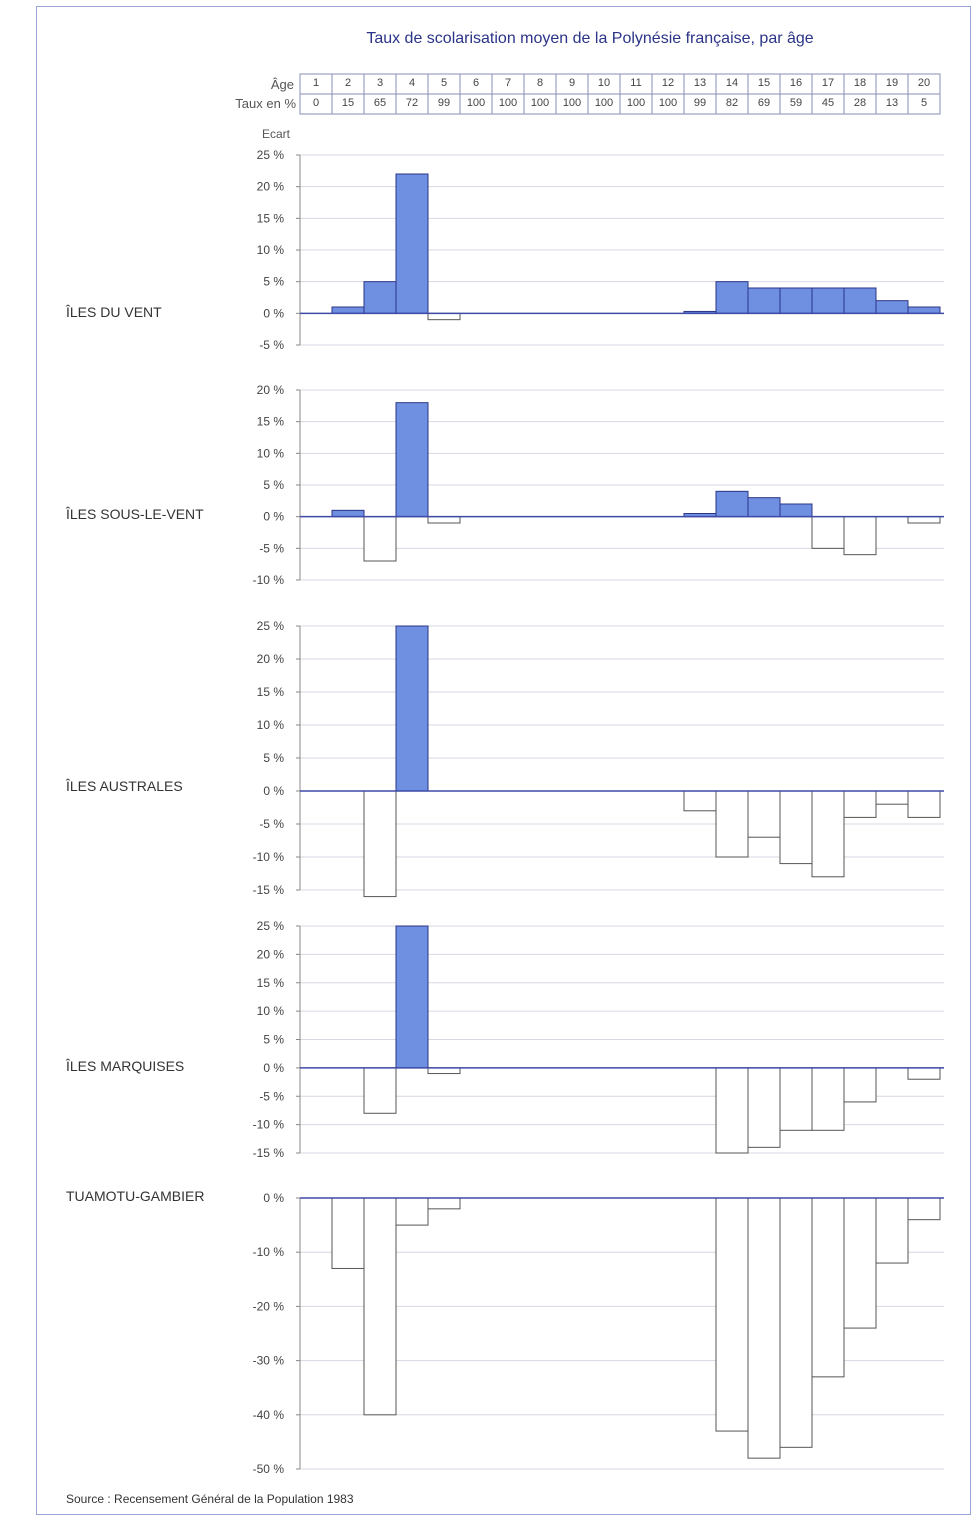  Describe the element at coordinates (269, 1415) in the screenshot. I see `y-tick-label: -40 %` at that location.